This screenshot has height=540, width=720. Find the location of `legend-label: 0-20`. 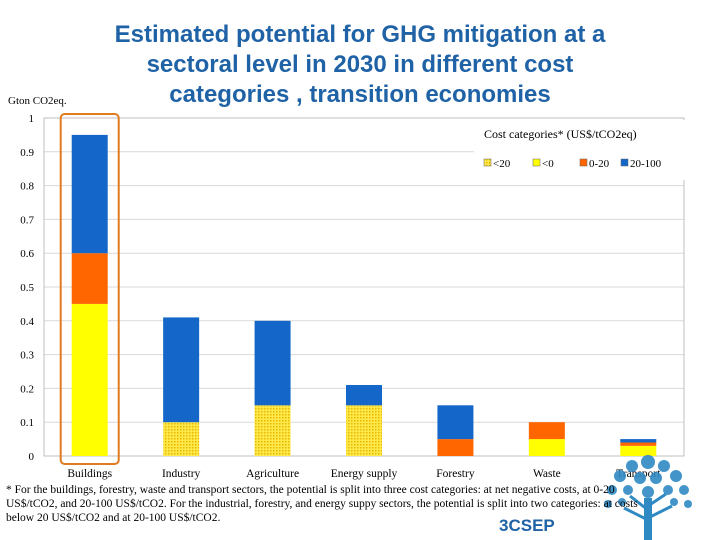

legend-label: 0-20 is located at coordinates (599, 164).